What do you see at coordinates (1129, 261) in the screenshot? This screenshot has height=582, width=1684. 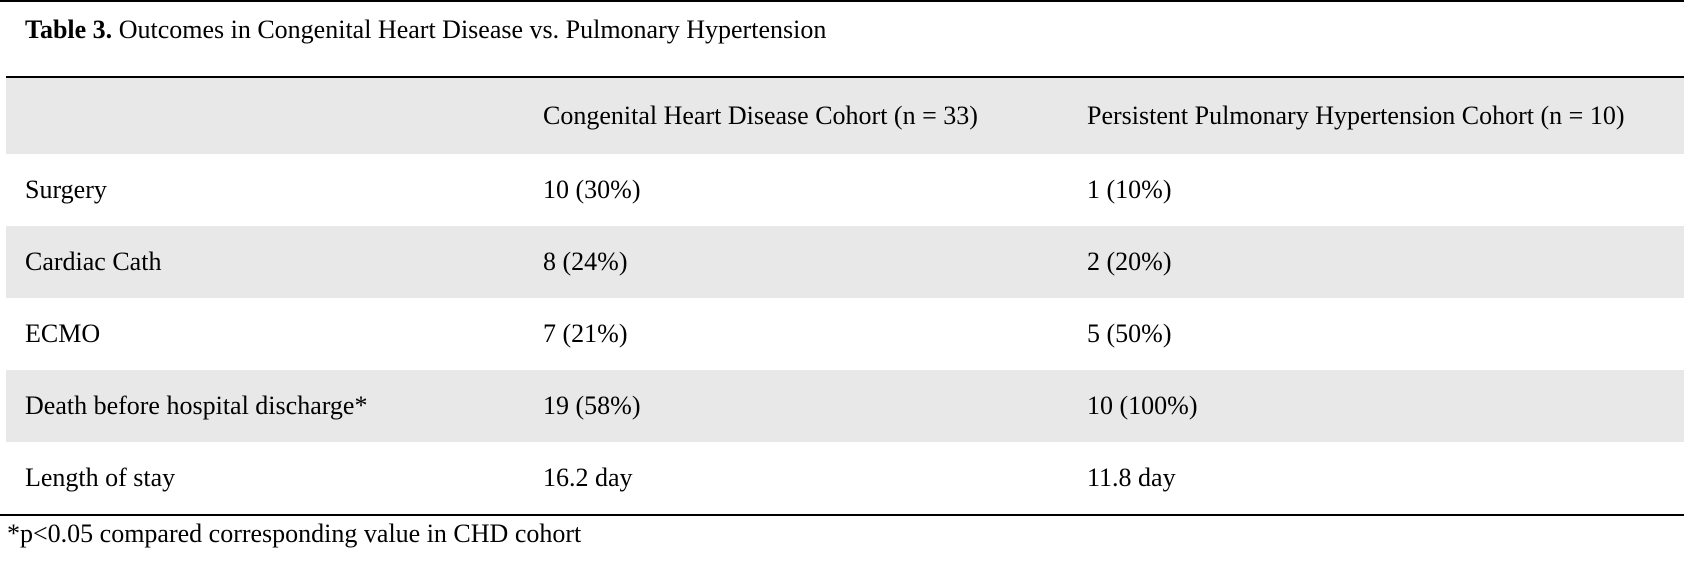 I see `pph-value: 2 (20%)` at bounding box center [1129, 261].